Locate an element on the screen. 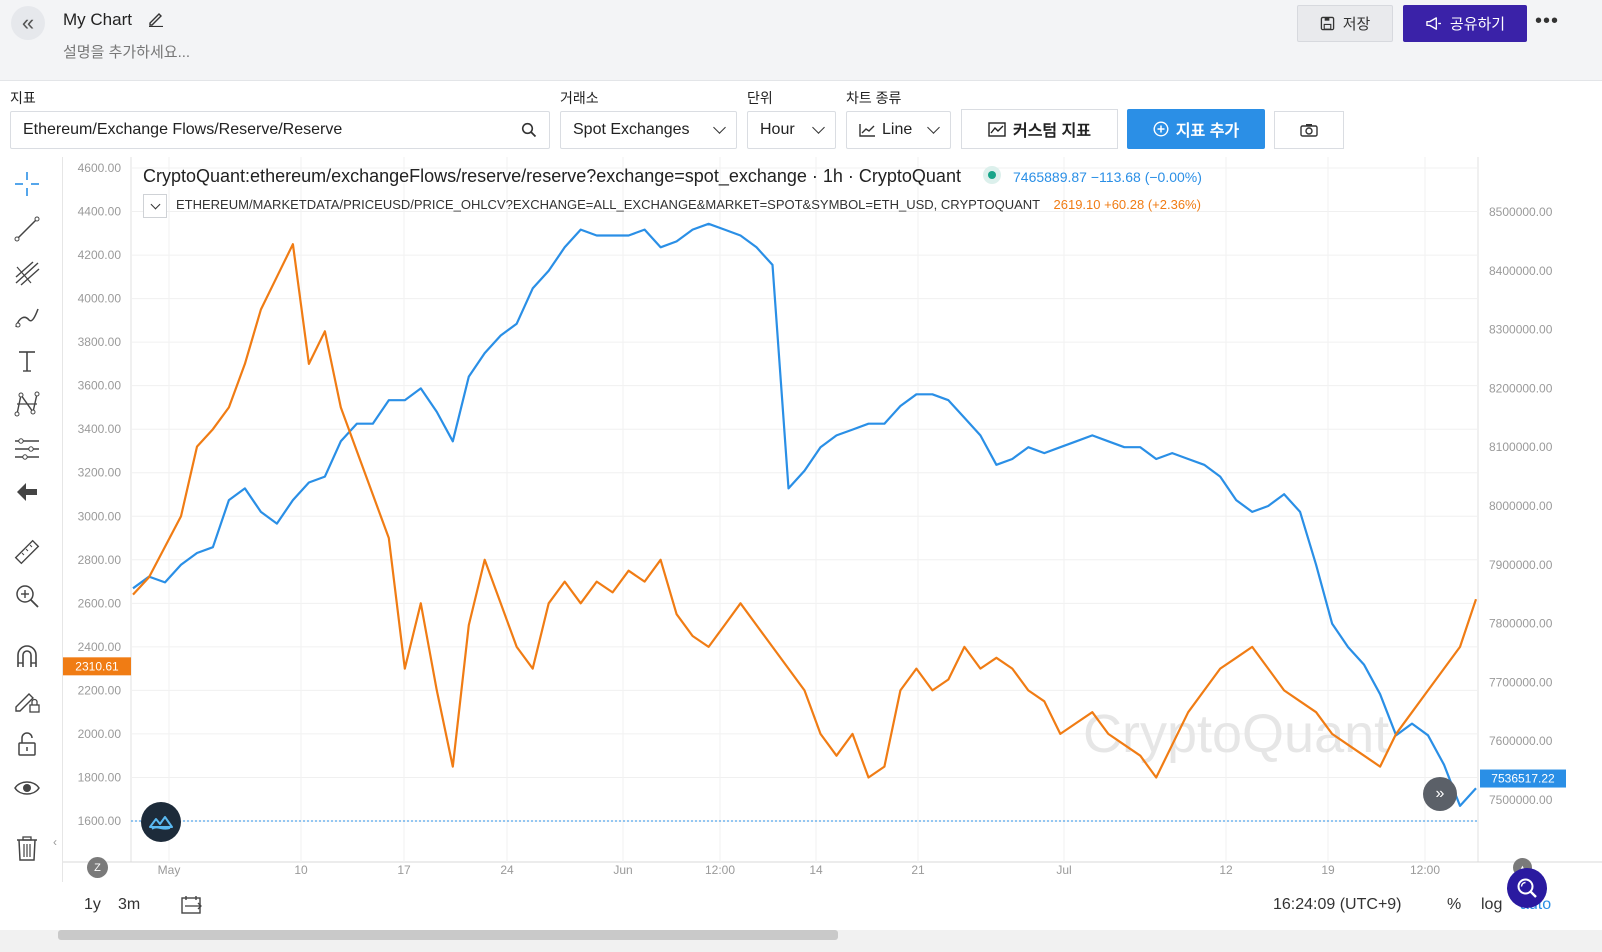  x-tick-label: 19 is located at coordinates (1328, 870).